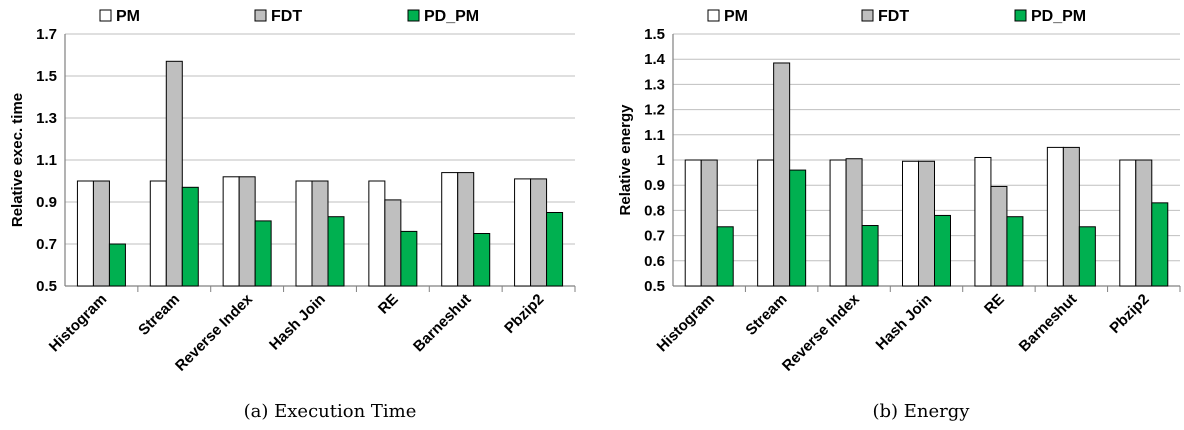 Image resolution: width=1184 pixels, height=430 pixels. I want to click on y-axis-label: Relative exec. time, so click(17, 160).